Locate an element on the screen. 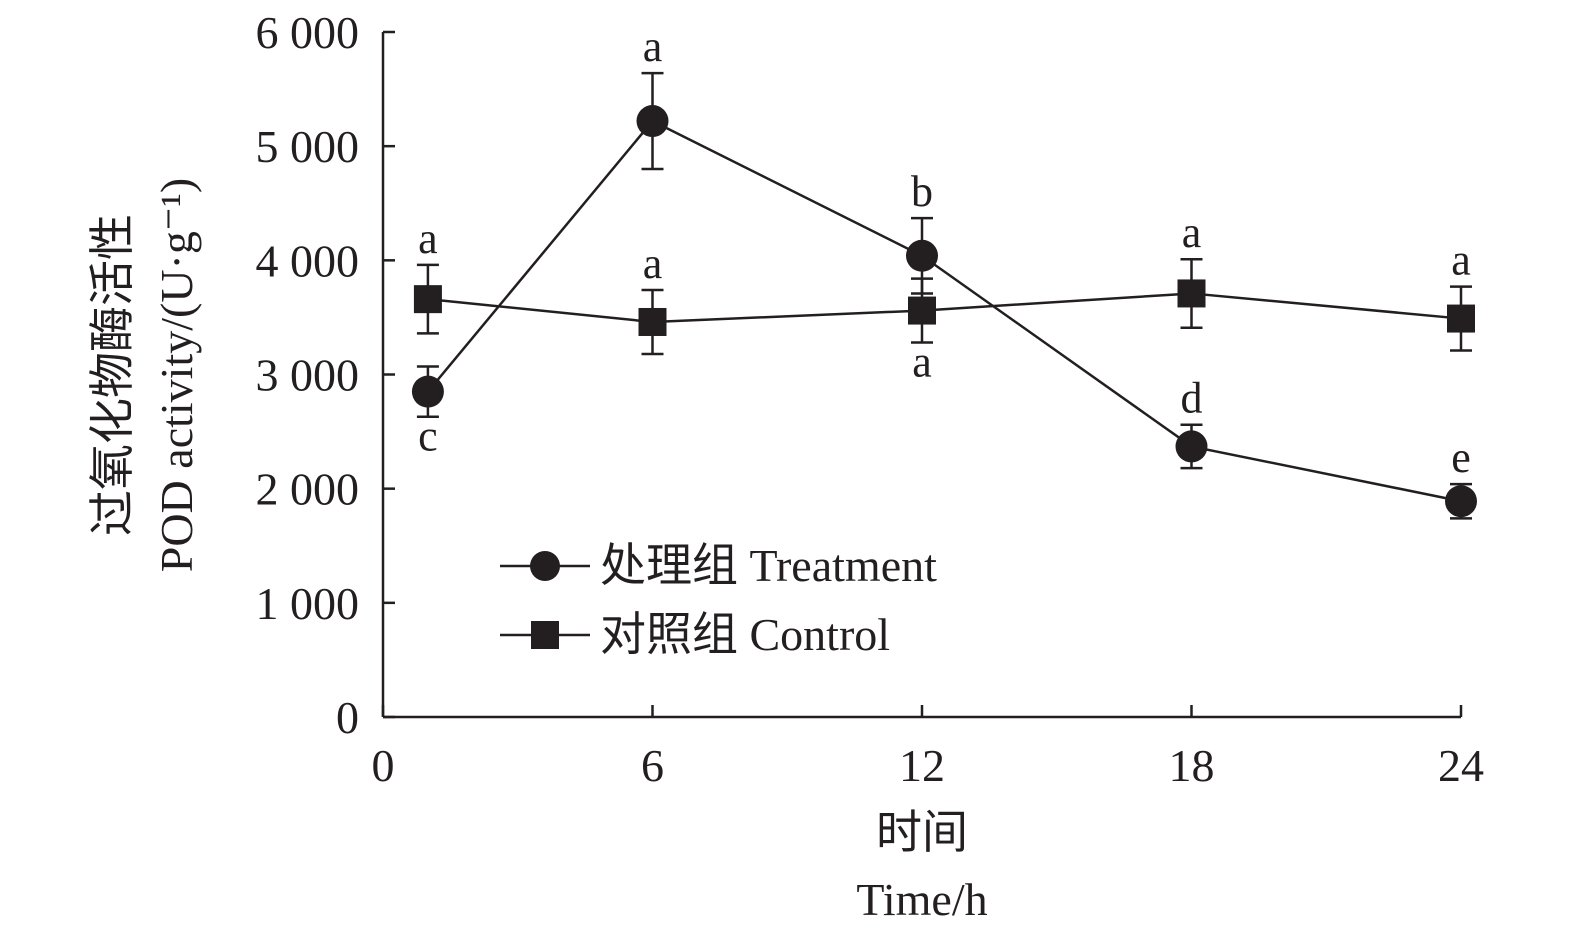 The image size is (1575, 937). y-axis-label: POD activity/(U·g⁻¹) is located at coordinates (176, 375).